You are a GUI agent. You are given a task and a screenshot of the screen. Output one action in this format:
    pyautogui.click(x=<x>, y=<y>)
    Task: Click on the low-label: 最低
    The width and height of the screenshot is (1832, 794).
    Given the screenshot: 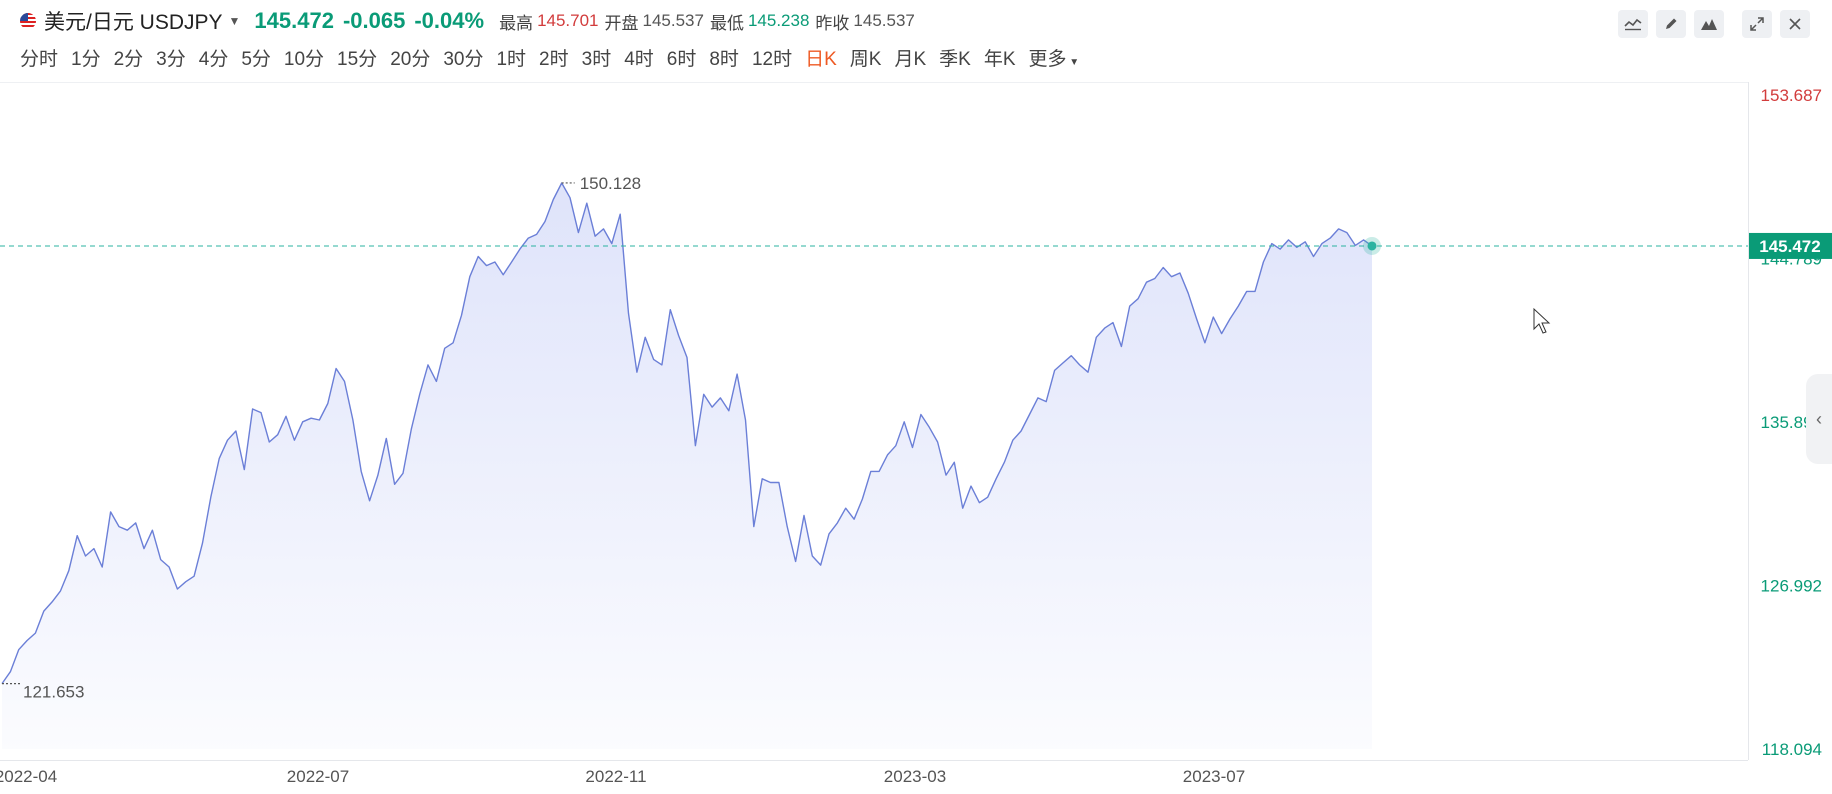 What is the action you would take?
    pyautogui.click(x=726, y=23)
    